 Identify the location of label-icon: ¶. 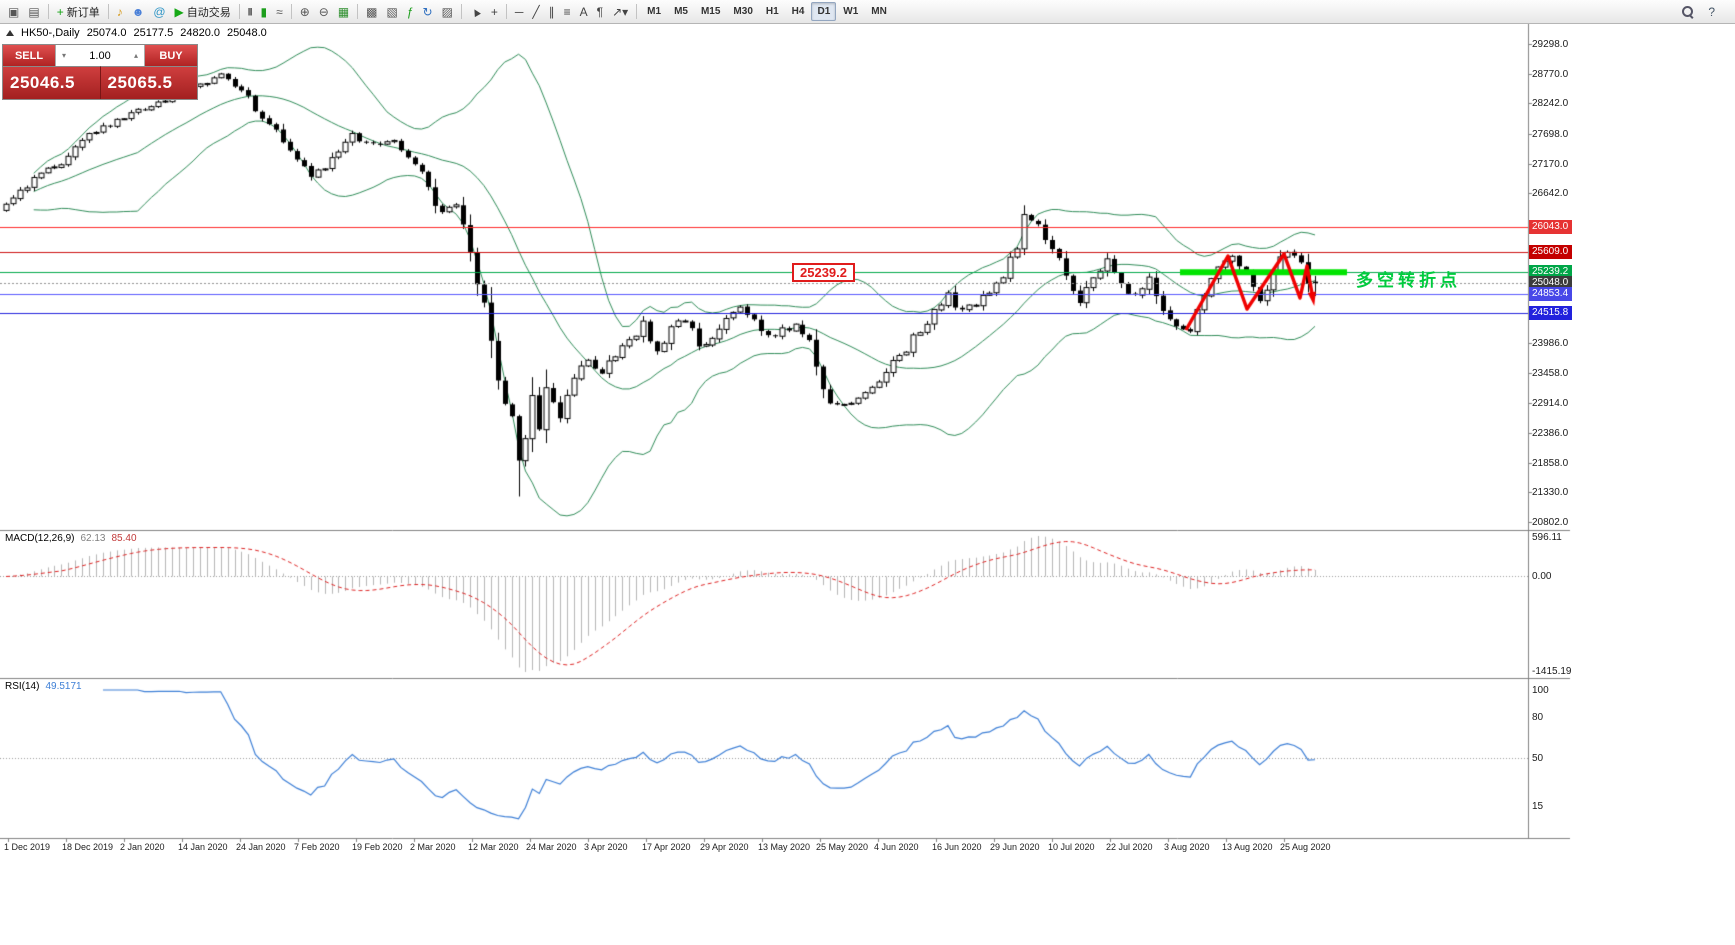
(600, 12).